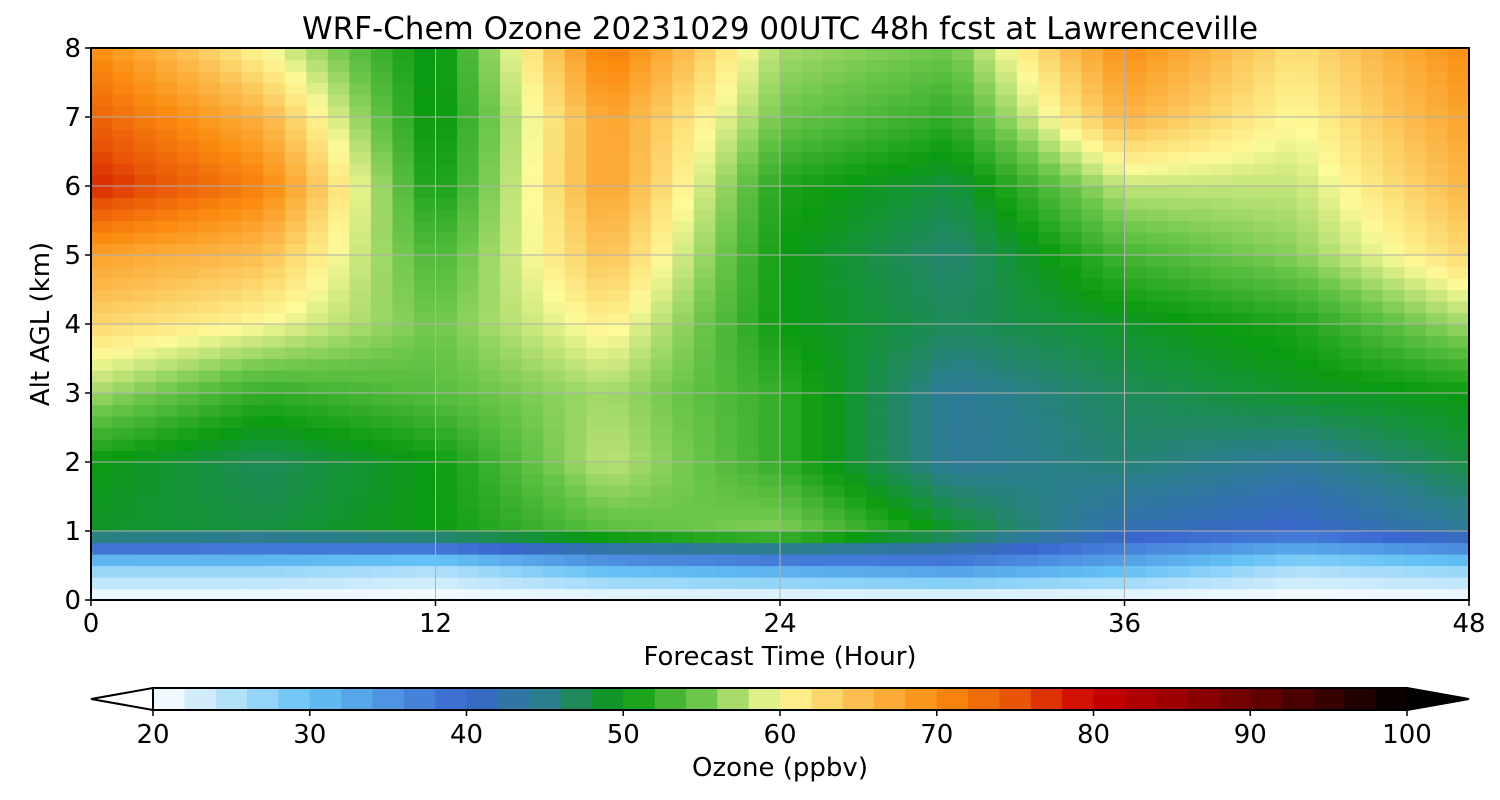 Image resolution: width=1500 pixels, height=800 pixels. Describe the element at coordinates (309, 735) in the screenshot. I see `colorbar-tick-label: 30` at that location.